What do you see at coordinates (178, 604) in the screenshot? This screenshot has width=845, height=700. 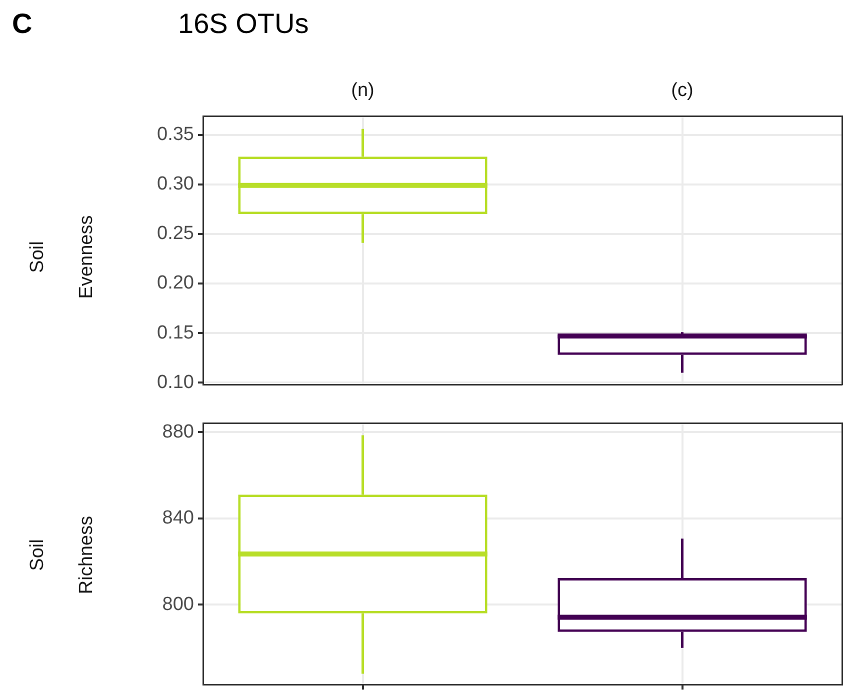 I see `y-tick-label: 800` at bounding box center [178, 604].